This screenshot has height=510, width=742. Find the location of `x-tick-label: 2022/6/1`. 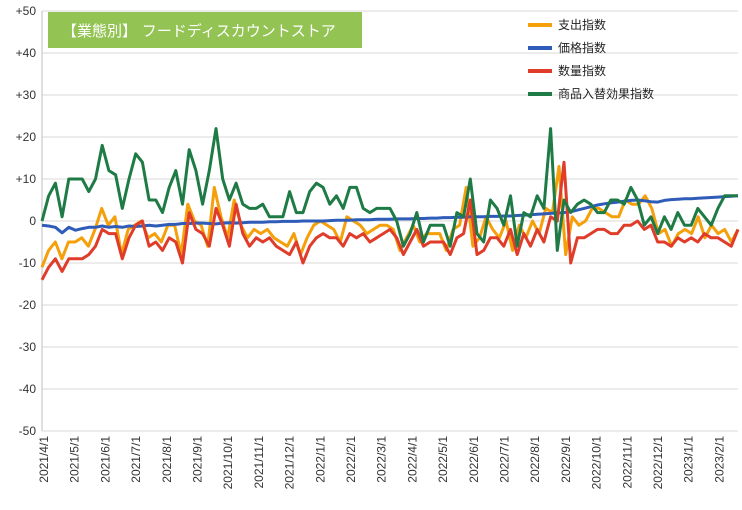

x-tick-label: 2022/6/1 is located at coordinates (474, 459).